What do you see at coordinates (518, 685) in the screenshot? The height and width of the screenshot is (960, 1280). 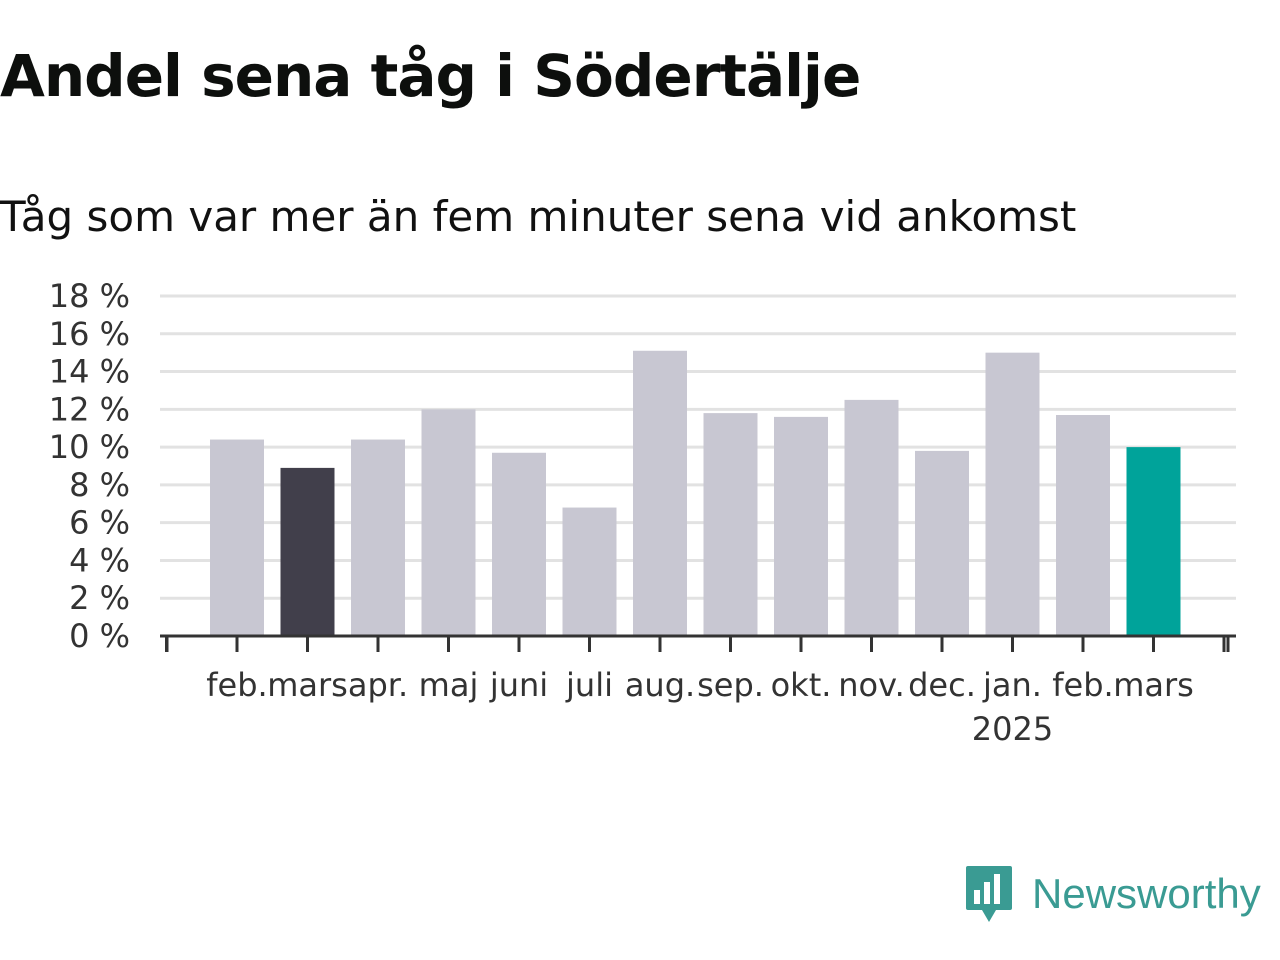 I see `x-tick-label: juni` at bounding box center [518, 685].